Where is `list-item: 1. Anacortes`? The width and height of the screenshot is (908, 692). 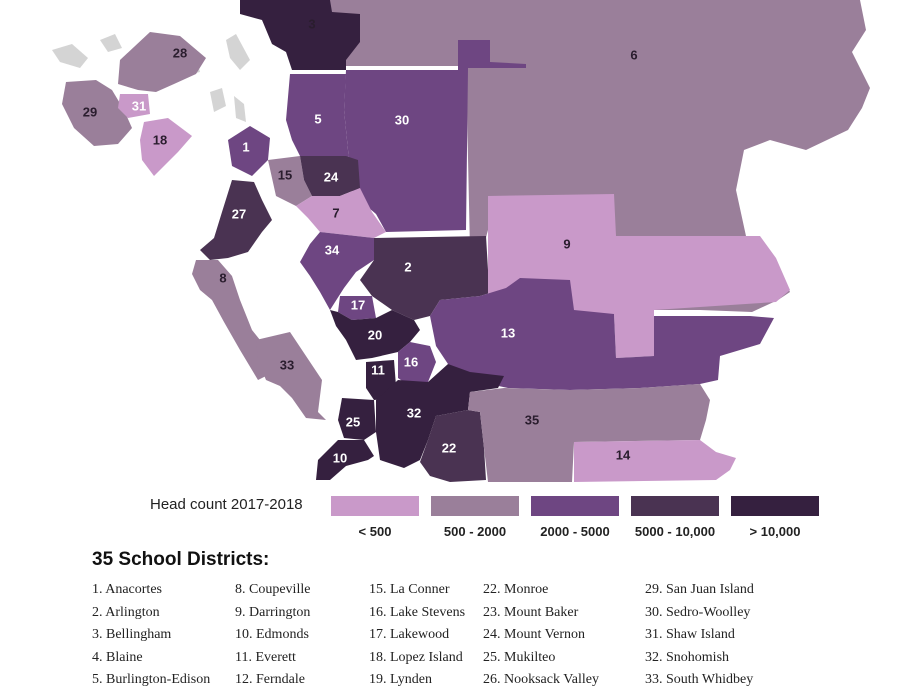 list-item: 1. Anacortes is located at coordinates (127, 589).